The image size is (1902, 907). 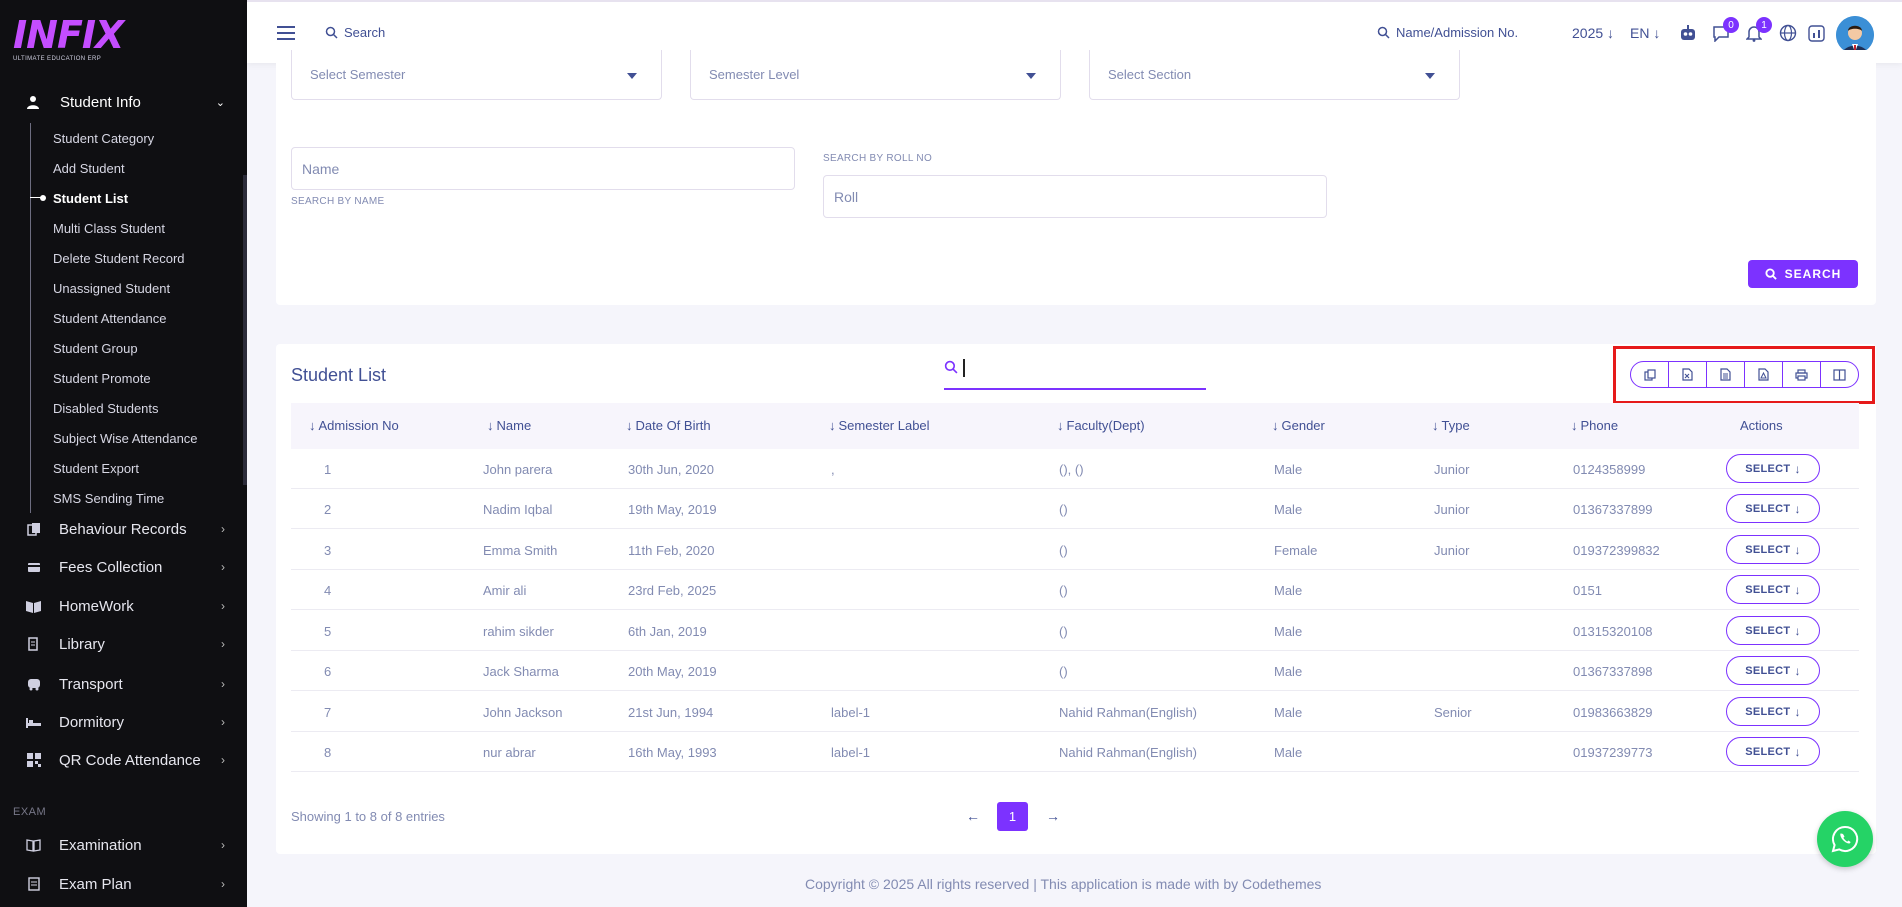 What do you see at coordinates (1012, 816) in the screenshot?
I see `pagination-current-page: 1` at bounding box center [1012, 816].